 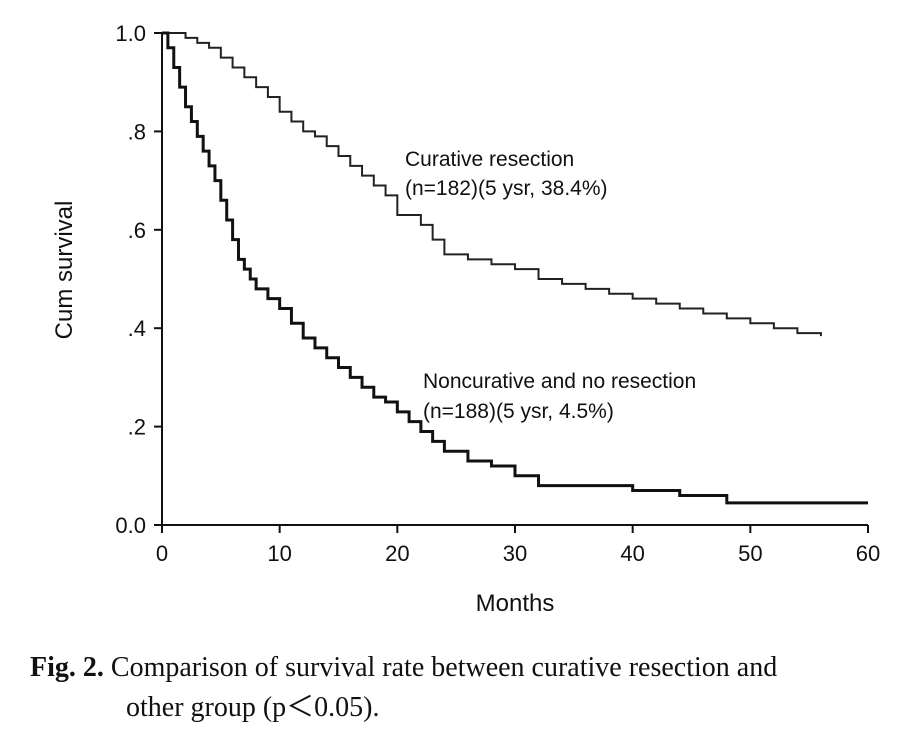 I want to click on x-axis-title: Months, so click(x=515, y=603).